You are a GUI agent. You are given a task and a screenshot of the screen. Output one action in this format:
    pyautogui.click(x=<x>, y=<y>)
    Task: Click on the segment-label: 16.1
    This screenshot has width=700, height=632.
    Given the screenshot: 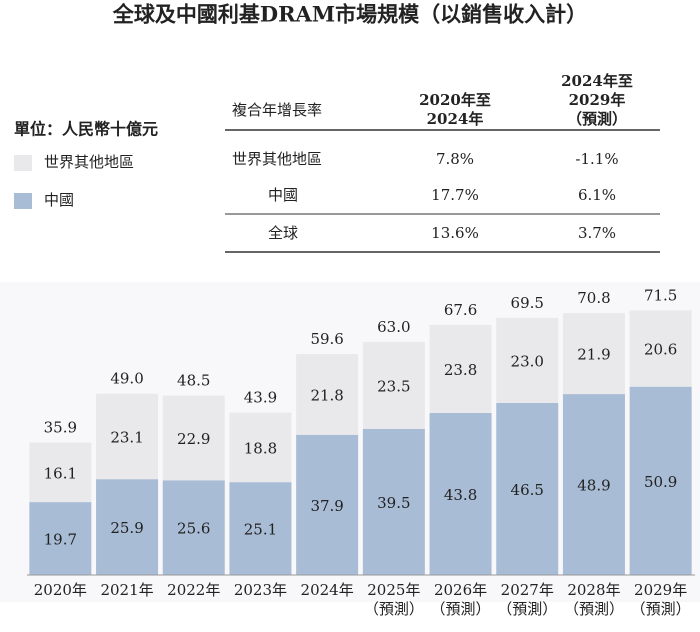 What is the action you would take?
    pyautogui.click(x=60, y=473)
    